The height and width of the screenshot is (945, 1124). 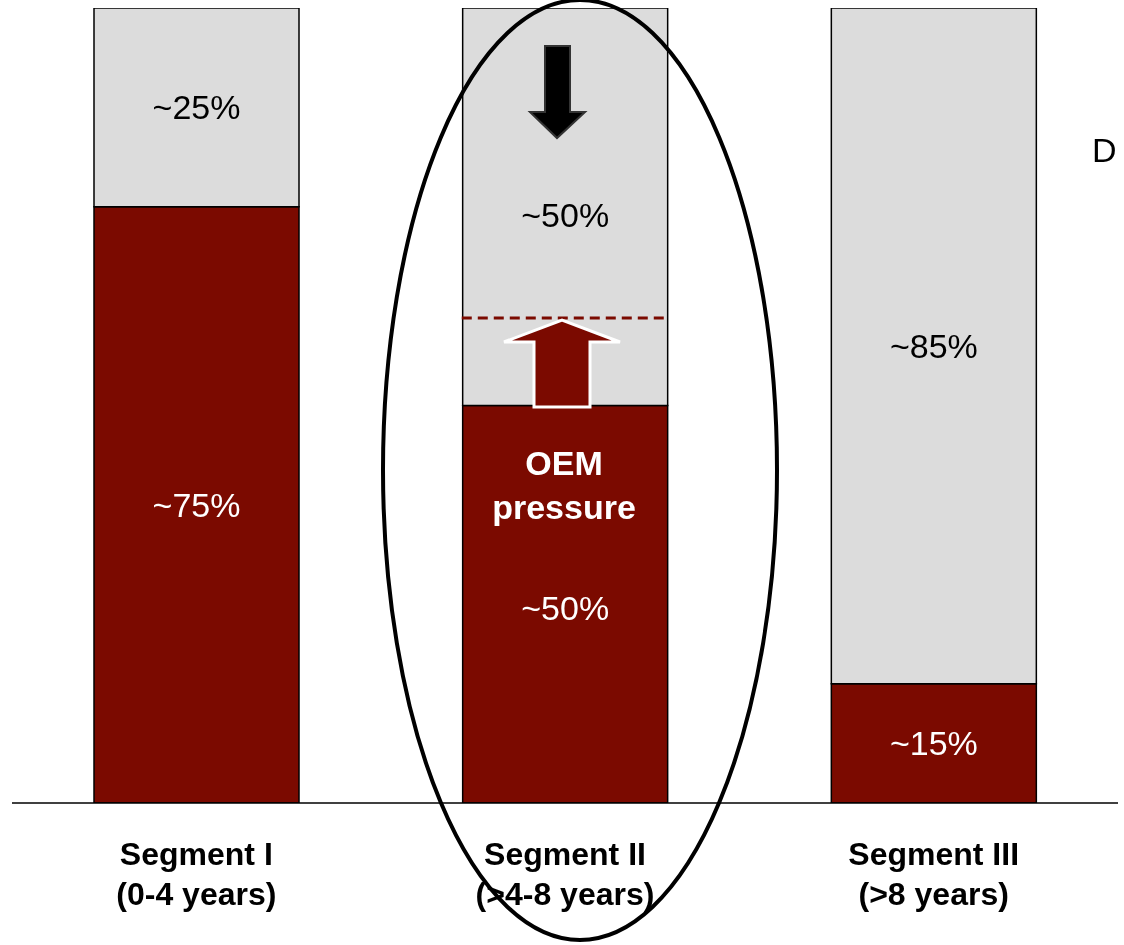 What do you see at coordinates (933, 743) in the screenshot?
I see `data-label: ~15%` at bounding box center [933, 743].